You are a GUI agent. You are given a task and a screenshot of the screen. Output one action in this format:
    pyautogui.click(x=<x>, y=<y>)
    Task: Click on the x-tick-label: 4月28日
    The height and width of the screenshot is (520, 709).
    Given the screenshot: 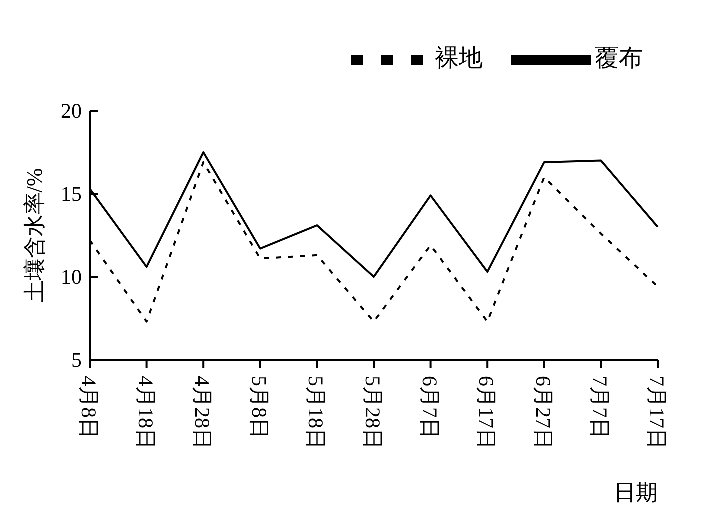 What is the action you would take?
    pyautogui.click(x=202, y=413)
    